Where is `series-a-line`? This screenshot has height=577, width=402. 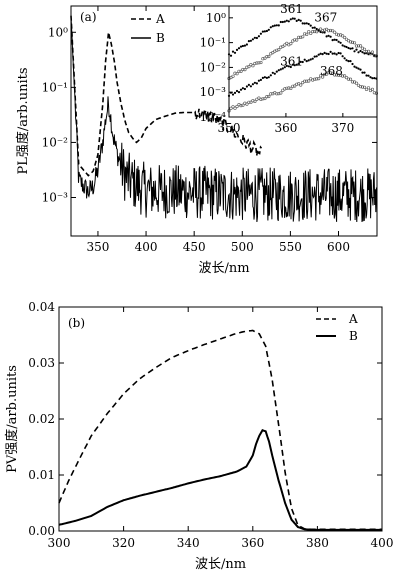 series-a-line is located at coordinates (166, 96).